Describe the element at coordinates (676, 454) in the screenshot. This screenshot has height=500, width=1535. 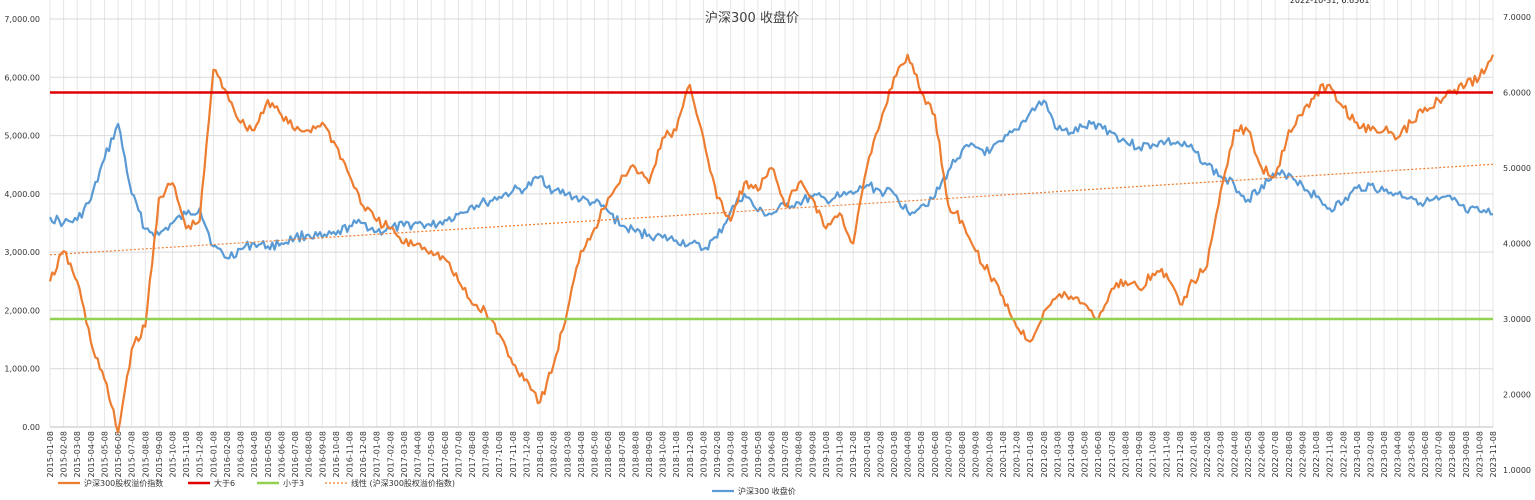
I see `x-tick-label: 2018-11-08` at that location.